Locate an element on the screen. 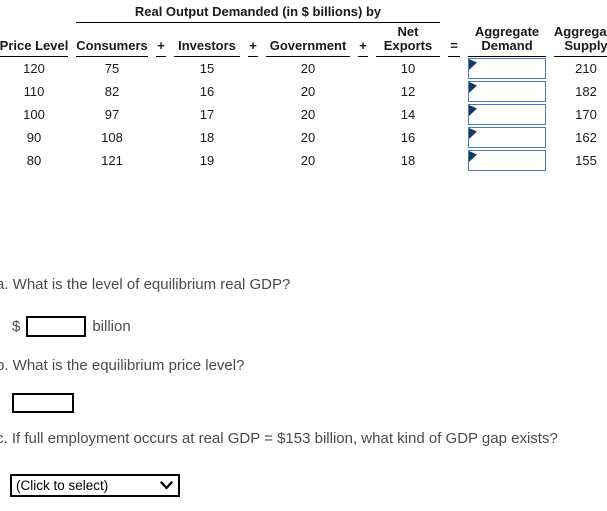 The height and width of the screenshot is (511, 607). column-header-consumers: Consumers is located at coordinates (112, 40).